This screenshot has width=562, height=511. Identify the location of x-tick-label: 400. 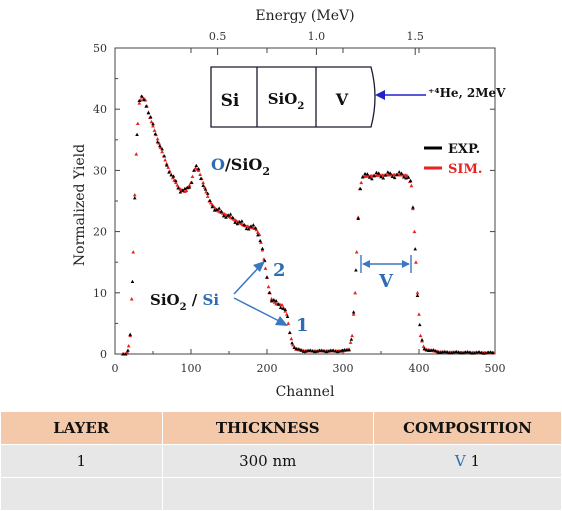
(419, 368).